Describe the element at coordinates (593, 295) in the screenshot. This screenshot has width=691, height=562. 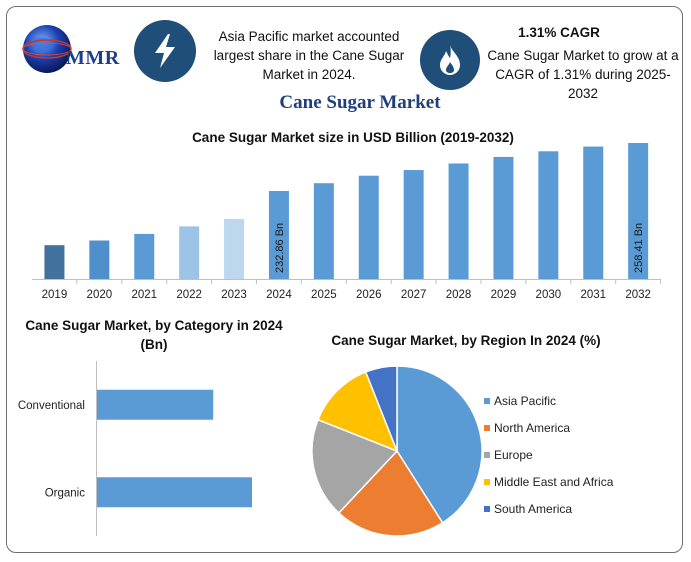
I see `x-tick-label-2031: 2031` at that location.